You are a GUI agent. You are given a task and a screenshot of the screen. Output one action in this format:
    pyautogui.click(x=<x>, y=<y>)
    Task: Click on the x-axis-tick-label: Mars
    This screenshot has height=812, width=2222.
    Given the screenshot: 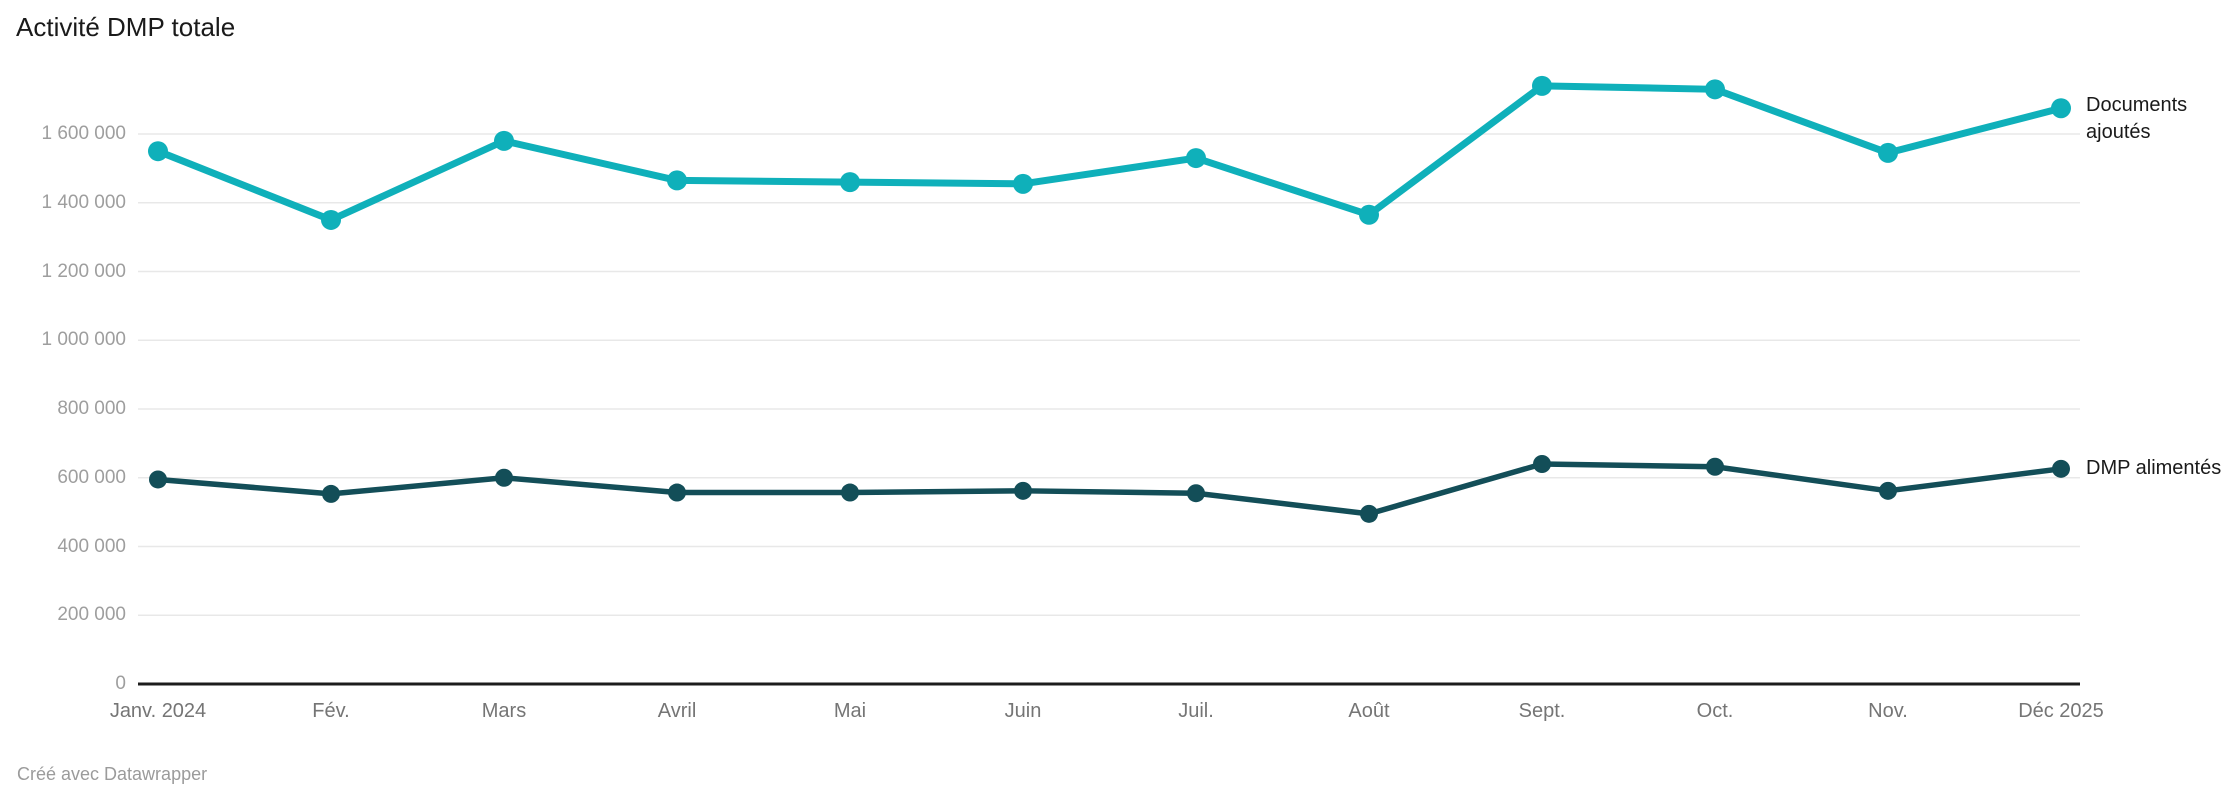 What is the action you would take?
    pyautogui.click(x=504, y=711)
    